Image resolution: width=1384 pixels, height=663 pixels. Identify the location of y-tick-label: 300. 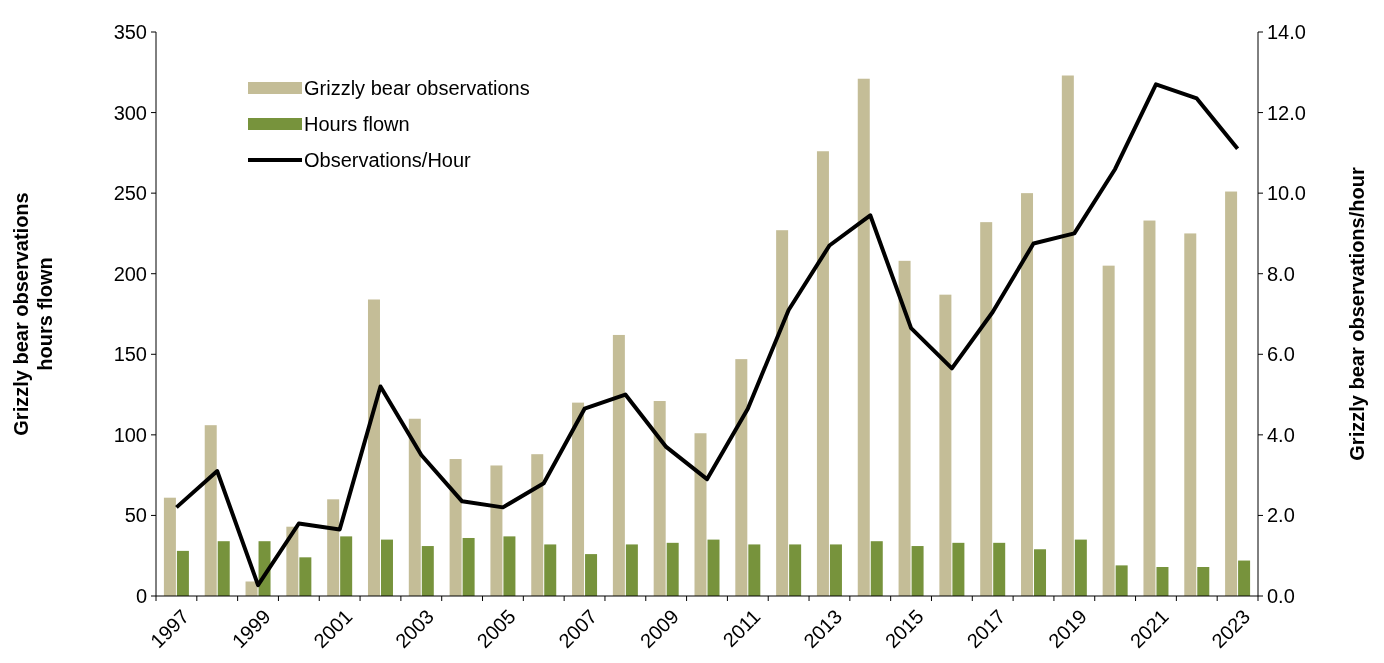
(130, 112).